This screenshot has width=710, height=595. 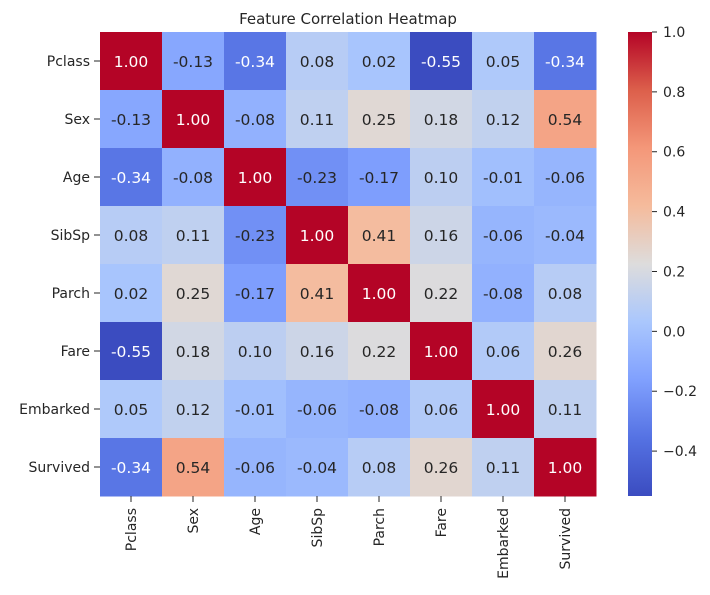 I want to click on cell-value-label: 0.18, so click(x=441, y=120).